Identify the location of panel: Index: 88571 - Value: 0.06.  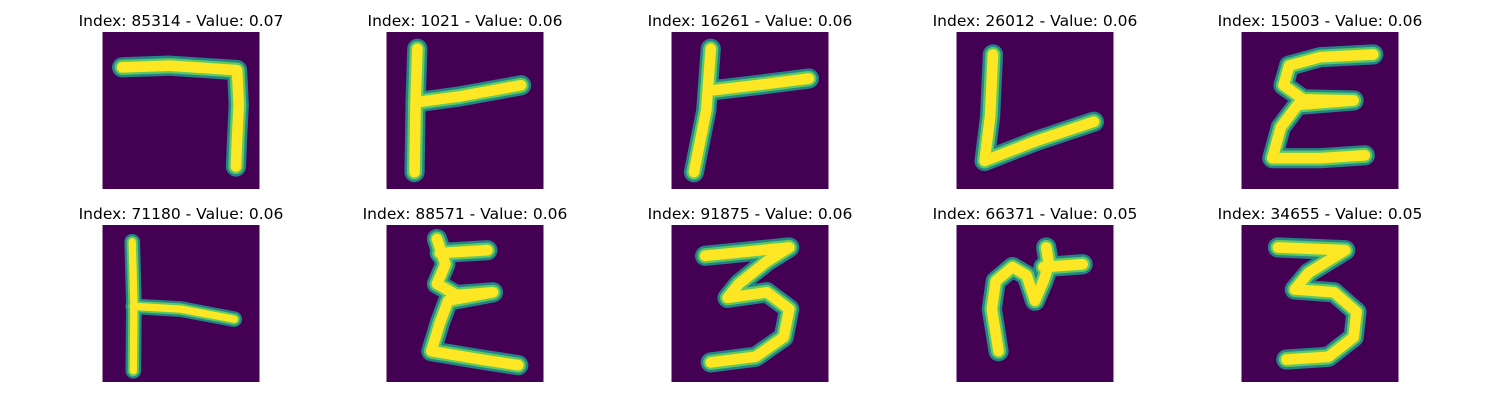
(465, 298).